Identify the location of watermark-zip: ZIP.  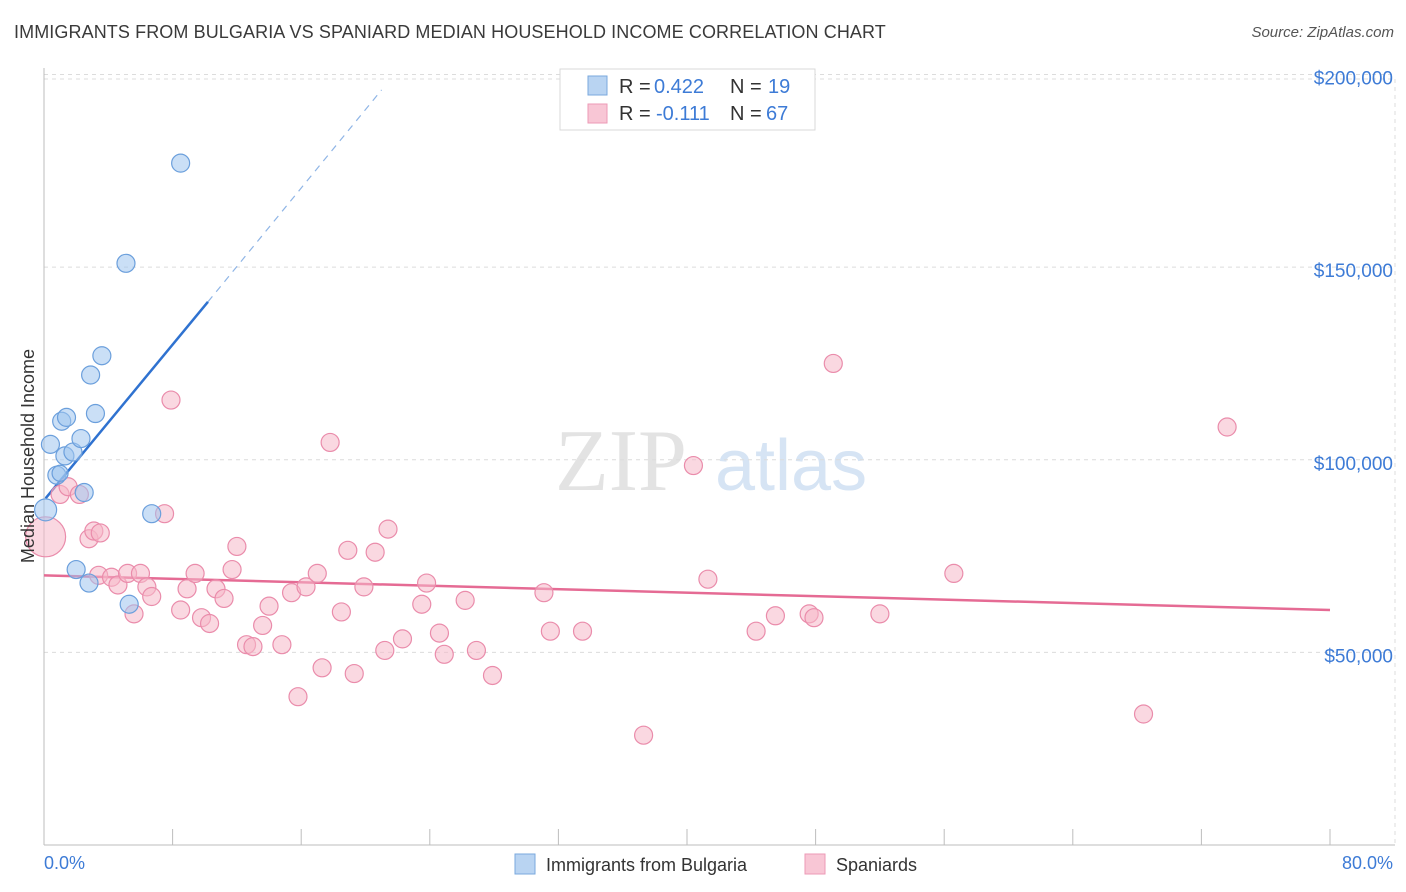
(621, 461).